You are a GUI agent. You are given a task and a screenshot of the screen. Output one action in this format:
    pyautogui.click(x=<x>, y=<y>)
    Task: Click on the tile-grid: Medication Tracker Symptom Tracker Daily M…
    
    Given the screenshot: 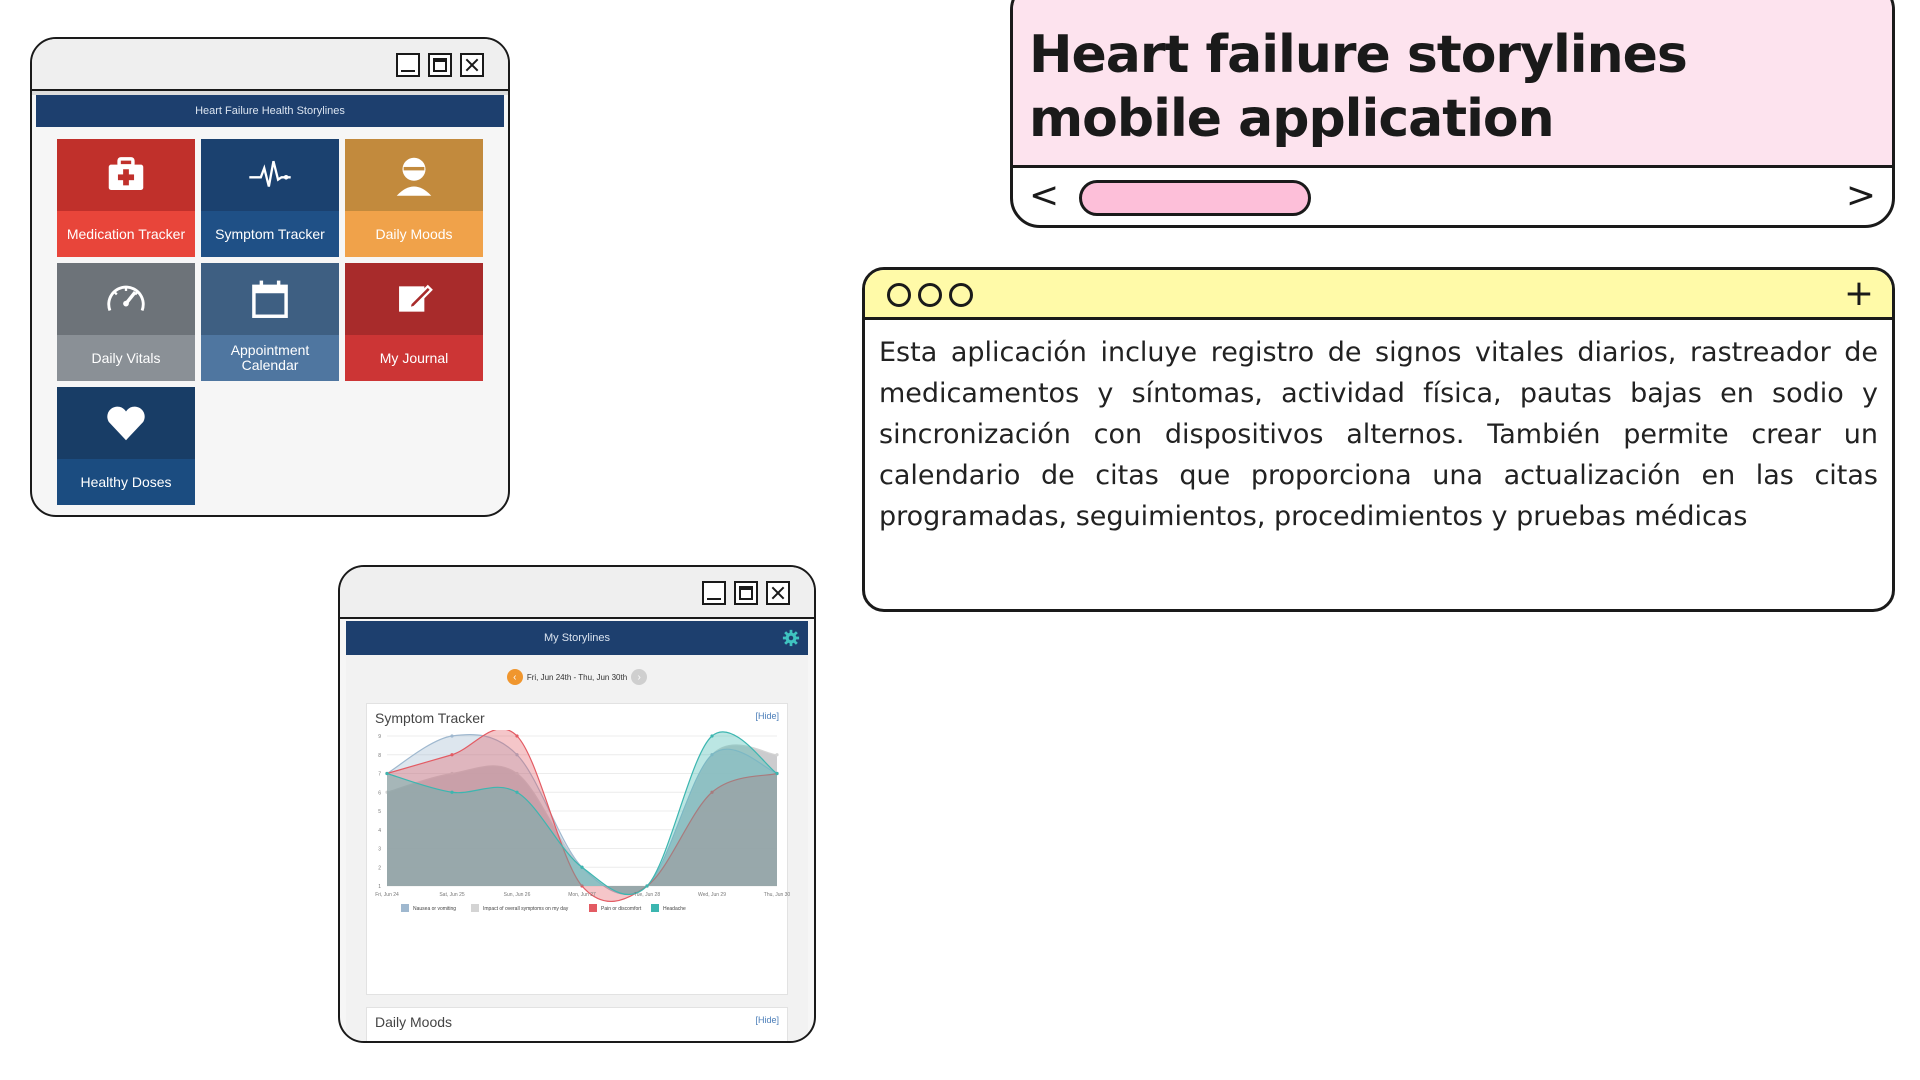 What is the action you would take?
    pyautogui.click(x=270, y=322)
    